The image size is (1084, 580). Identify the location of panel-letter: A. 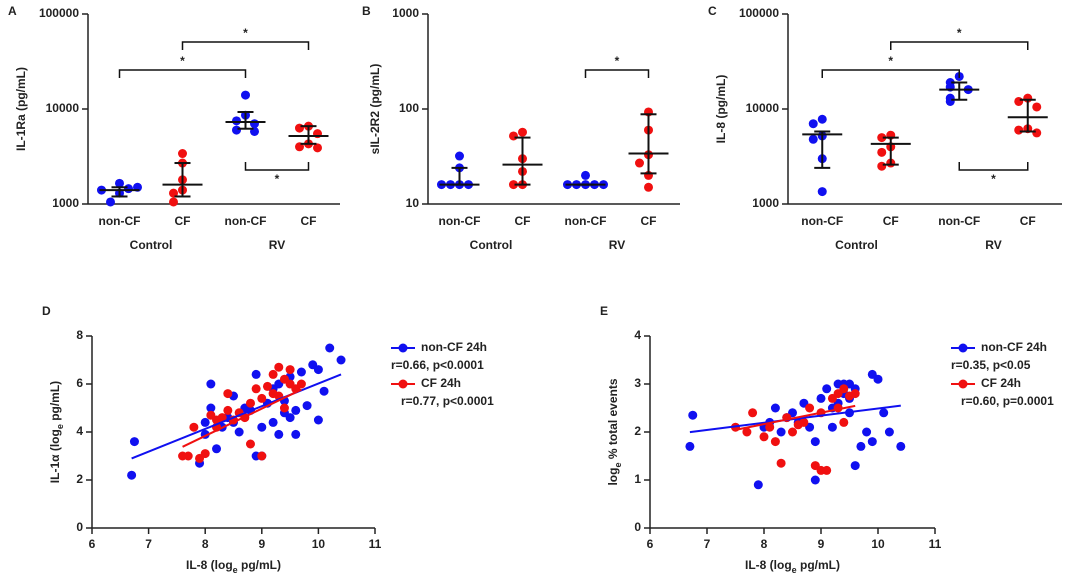
(12, 11).